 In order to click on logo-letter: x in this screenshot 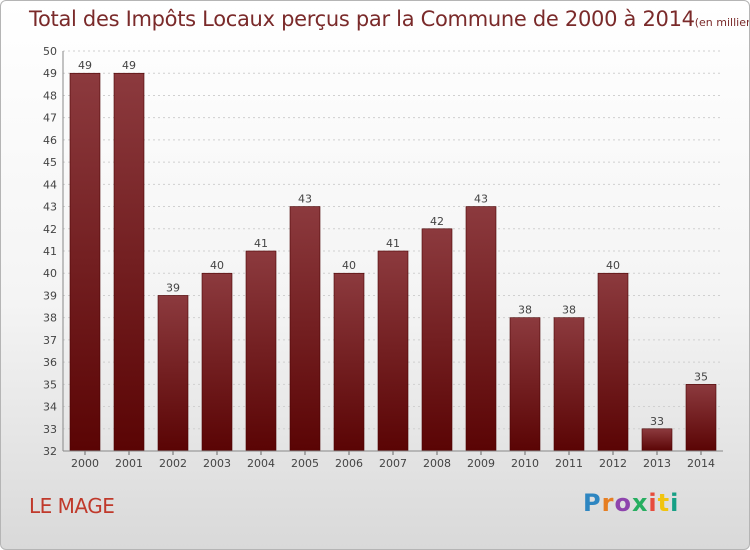, I will do `click(640, 503)`.